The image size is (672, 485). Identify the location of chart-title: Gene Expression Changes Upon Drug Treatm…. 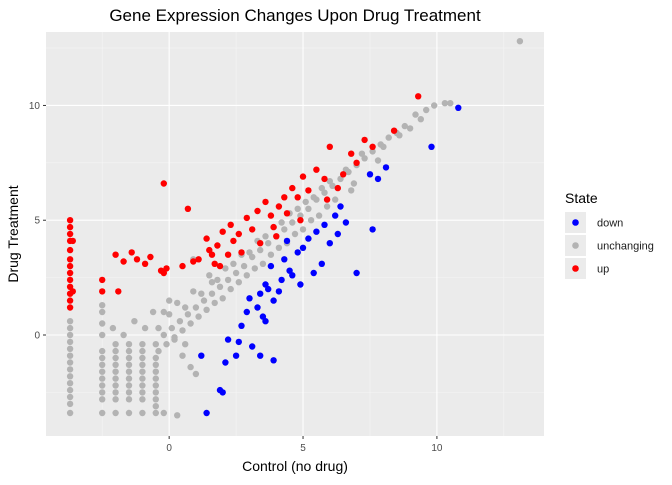
(295, 15).